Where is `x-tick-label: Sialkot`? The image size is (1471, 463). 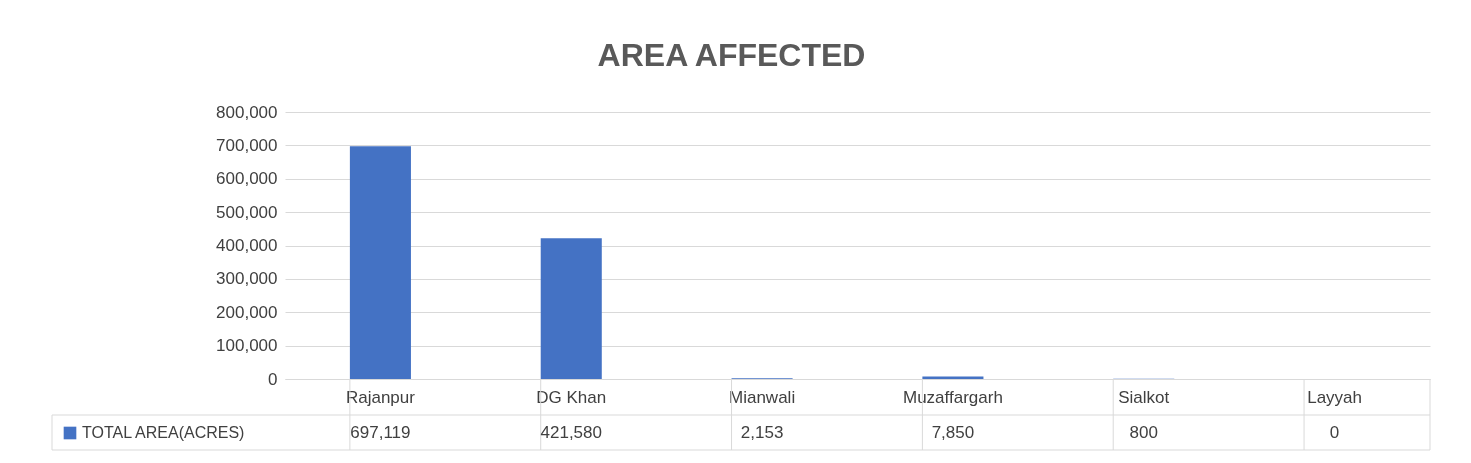
x-tick-label: Sialkot is located at coordinates (1144, 397).